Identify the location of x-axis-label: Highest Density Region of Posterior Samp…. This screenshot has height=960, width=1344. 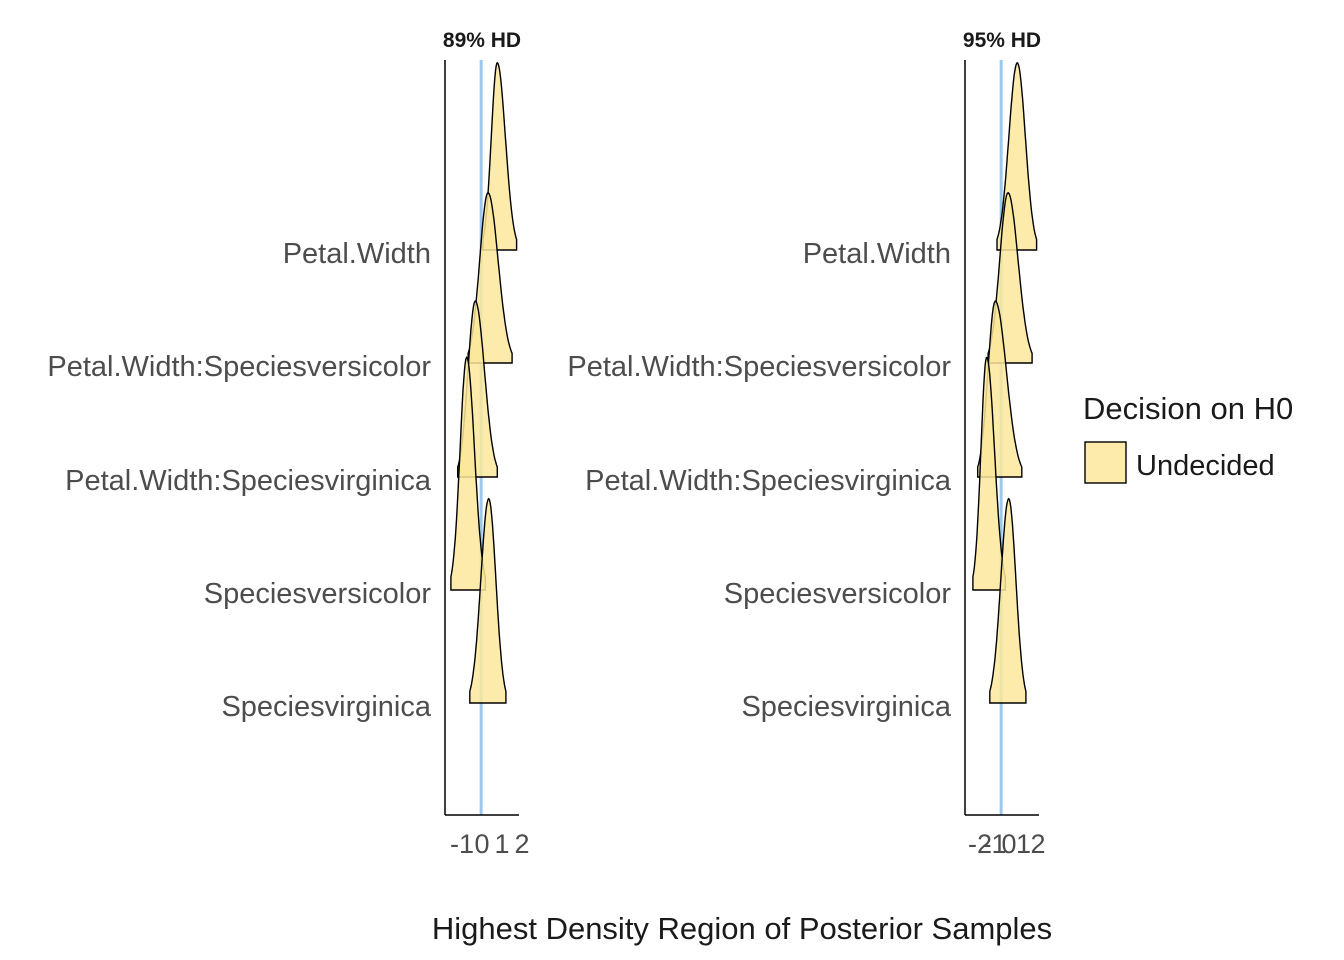
(742, 928).